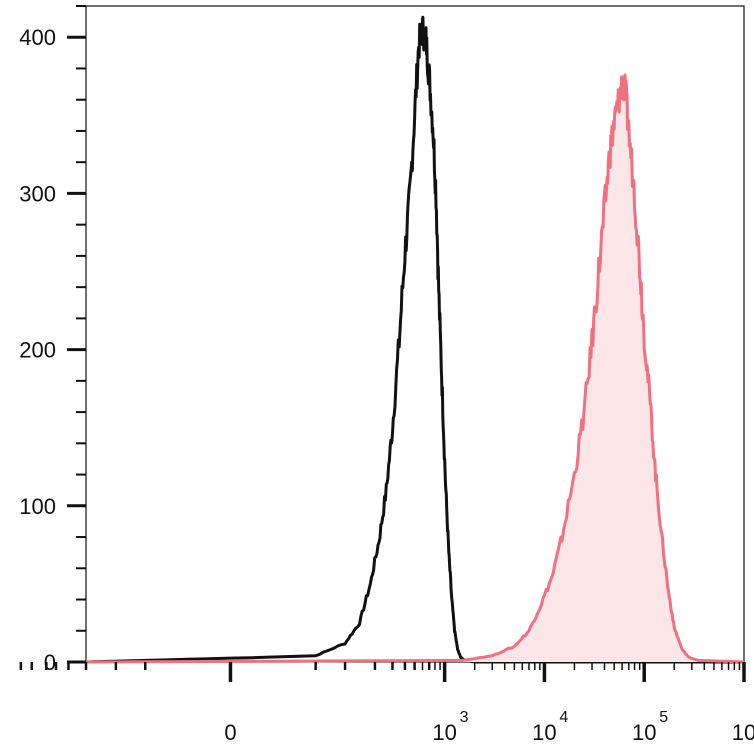 The width and height of the screenshot is (754, 748). What do you see at coordinates (37, 193) in the screenshot?
I see `y-tick-label: 300` at bounding box center [37, 193].